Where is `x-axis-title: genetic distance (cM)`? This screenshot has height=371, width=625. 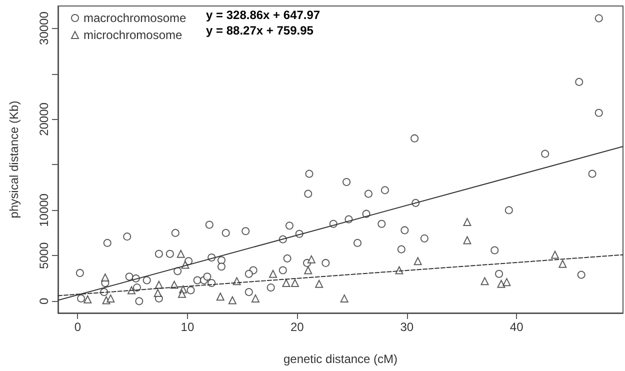 x-axis-title: genetic distance (cM) is located at coordinates (340, 359).